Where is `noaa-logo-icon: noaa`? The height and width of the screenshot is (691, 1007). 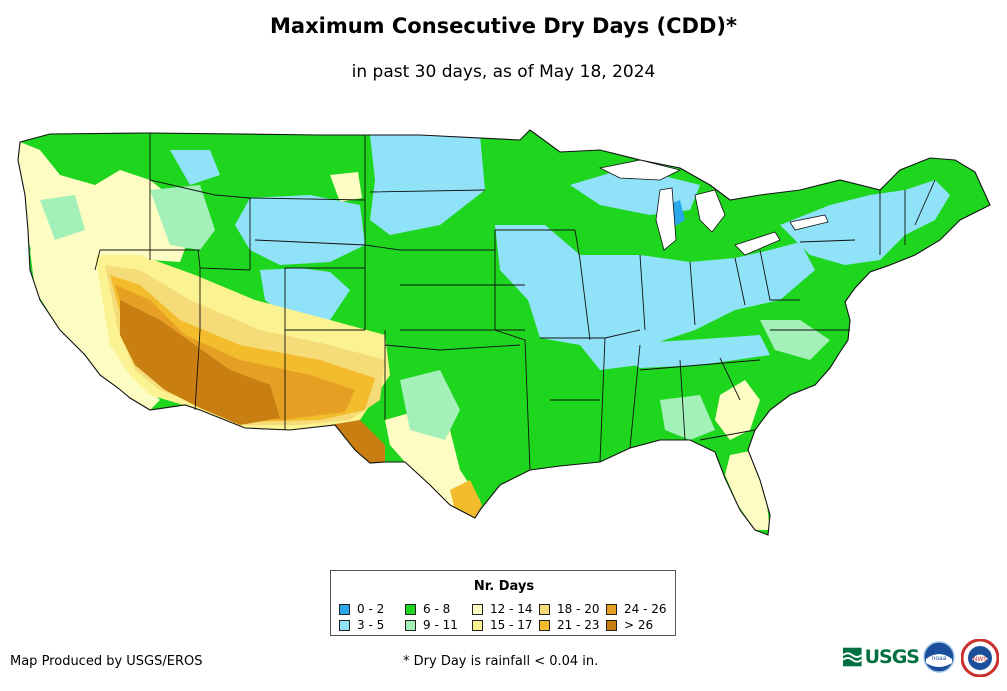 noaa-logo-icon: noaa is located at coordinates (939, 657).